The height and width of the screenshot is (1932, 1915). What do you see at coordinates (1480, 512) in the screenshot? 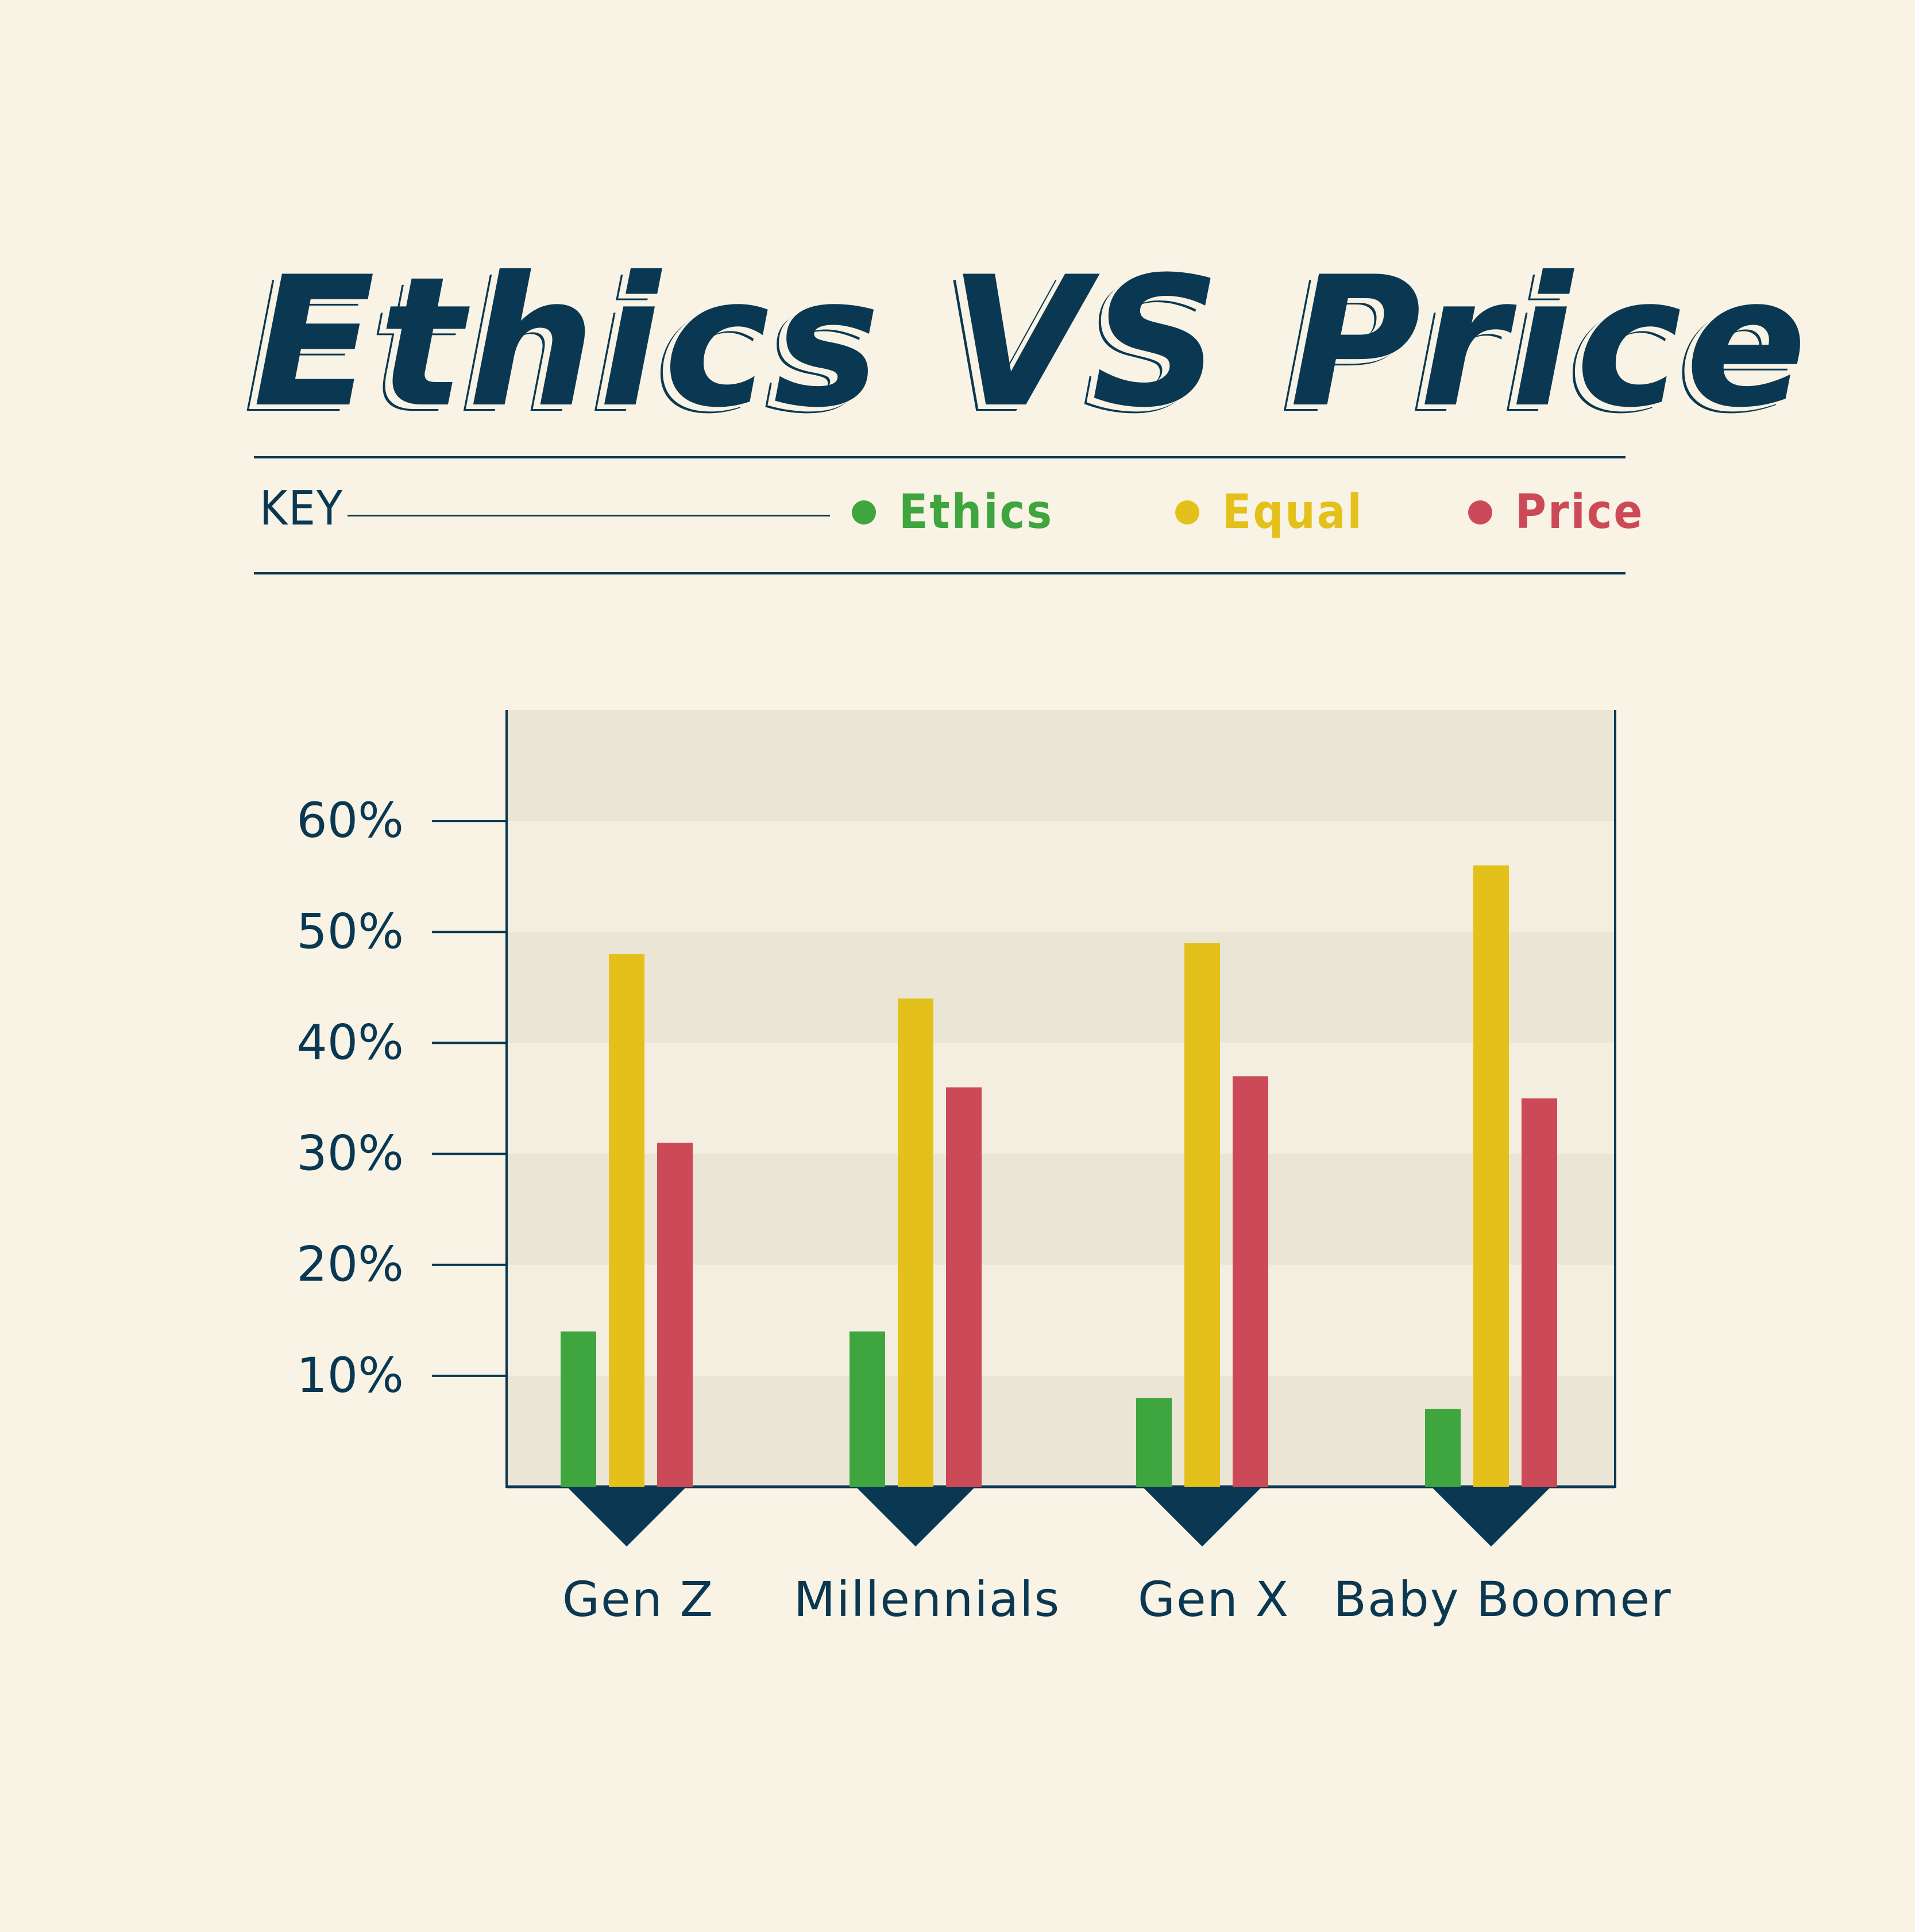
I see `legend-dot-price-icon` at bounding box center [1480, 512].